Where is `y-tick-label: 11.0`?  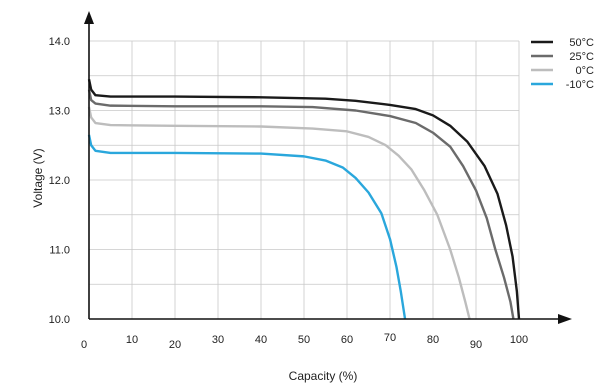
y-tick-label: 11.0 is located at coordinates (59, 251).